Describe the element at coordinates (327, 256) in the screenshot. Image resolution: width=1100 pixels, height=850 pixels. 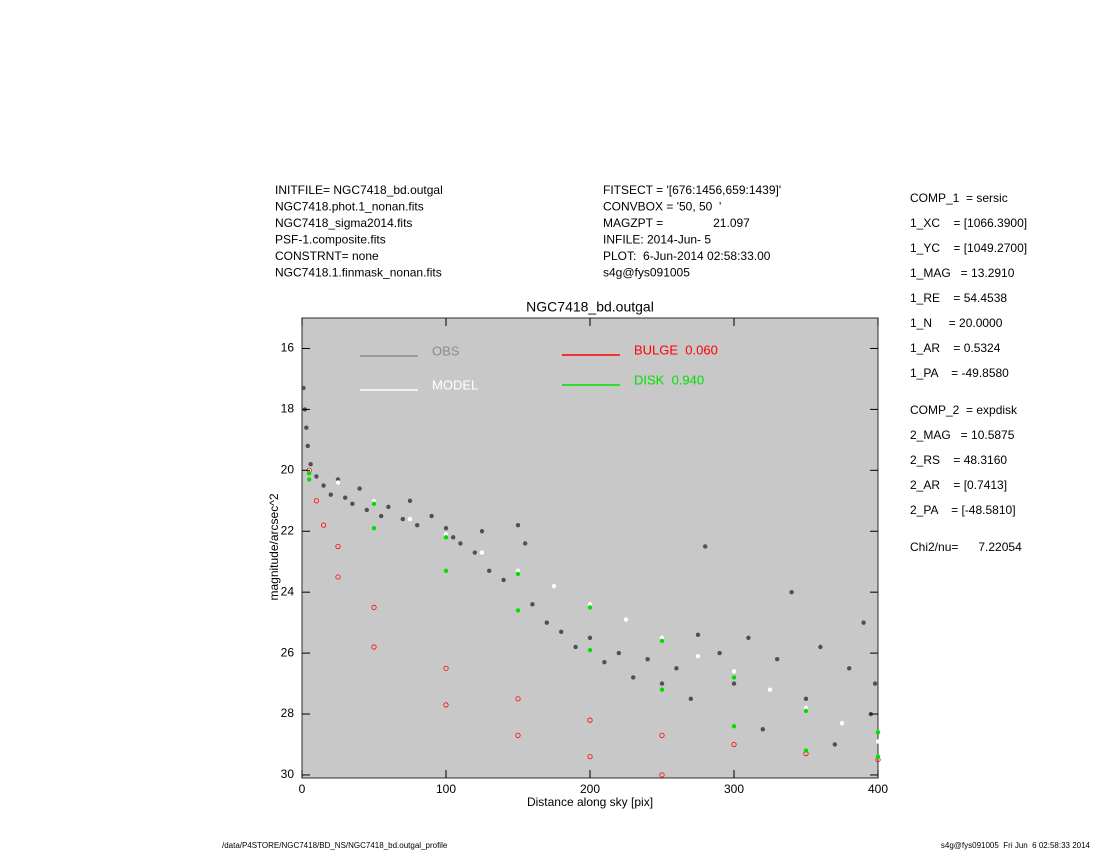
I see `info-text: CONSTRNT= none` at that location.